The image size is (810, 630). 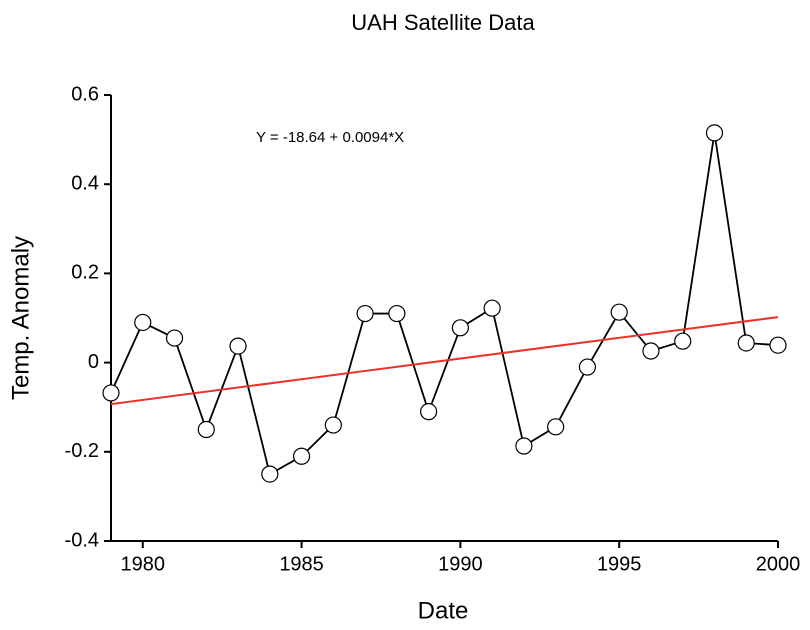 What do you see at coordinates (20, 318) in the screenshot?
I see `y-axis-label: Temp. Anomaly` at bounding box center [20, 318].